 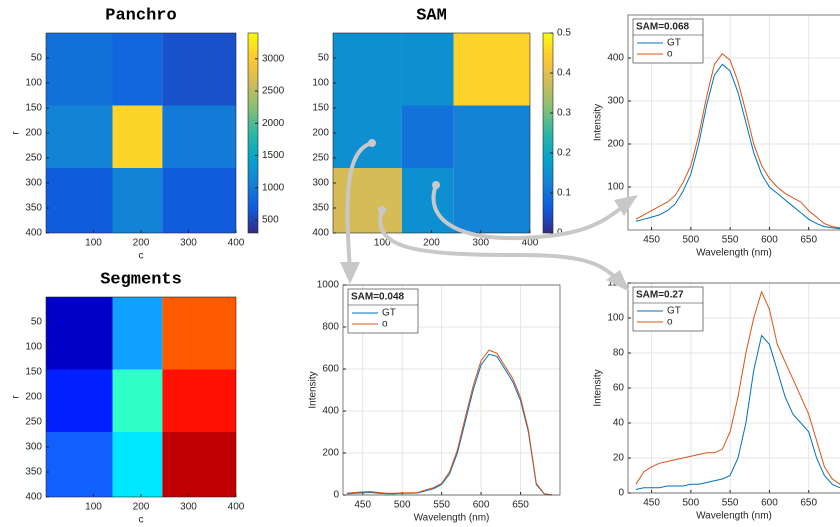 I want to click on y-tick-label: 600, so click(x=330, y=369).